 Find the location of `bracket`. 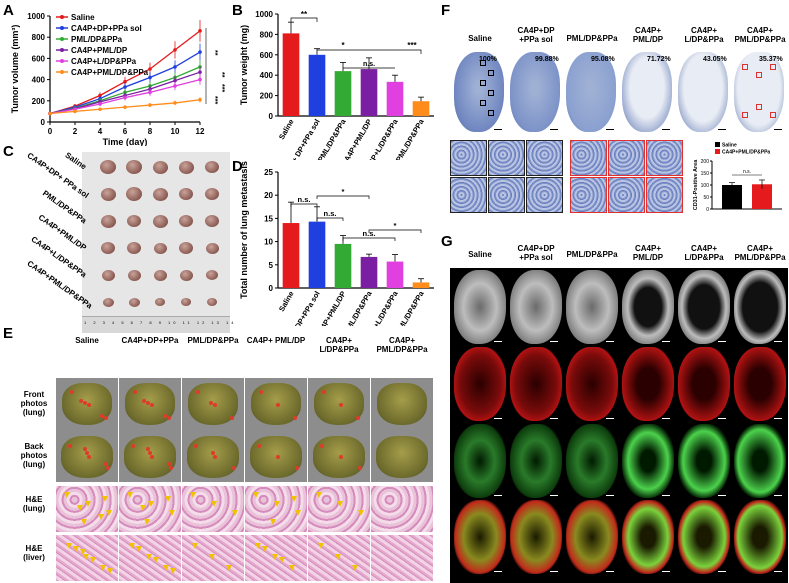

bracket is located at coordinates (304, 205).